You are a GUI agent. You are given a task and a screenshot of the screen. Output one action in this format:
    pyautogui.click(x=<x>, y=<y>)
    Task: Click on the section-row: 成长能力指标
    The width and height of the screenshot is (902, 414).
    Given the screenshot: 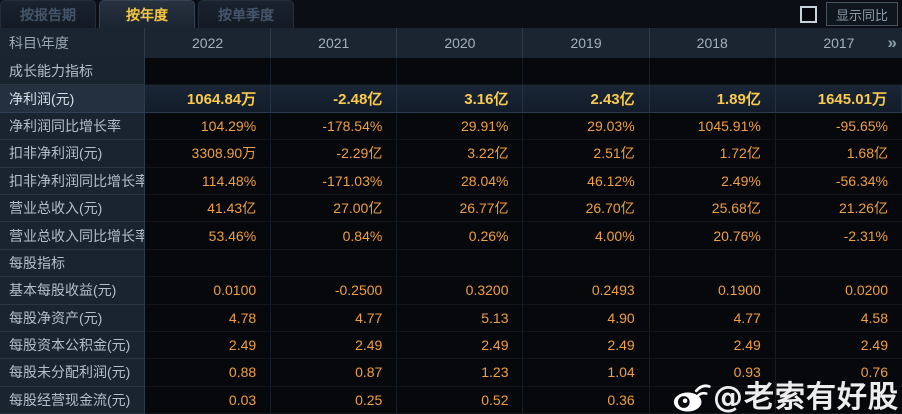 What is the action you would take?
    pyautogui.click(x=451, y=72)
    